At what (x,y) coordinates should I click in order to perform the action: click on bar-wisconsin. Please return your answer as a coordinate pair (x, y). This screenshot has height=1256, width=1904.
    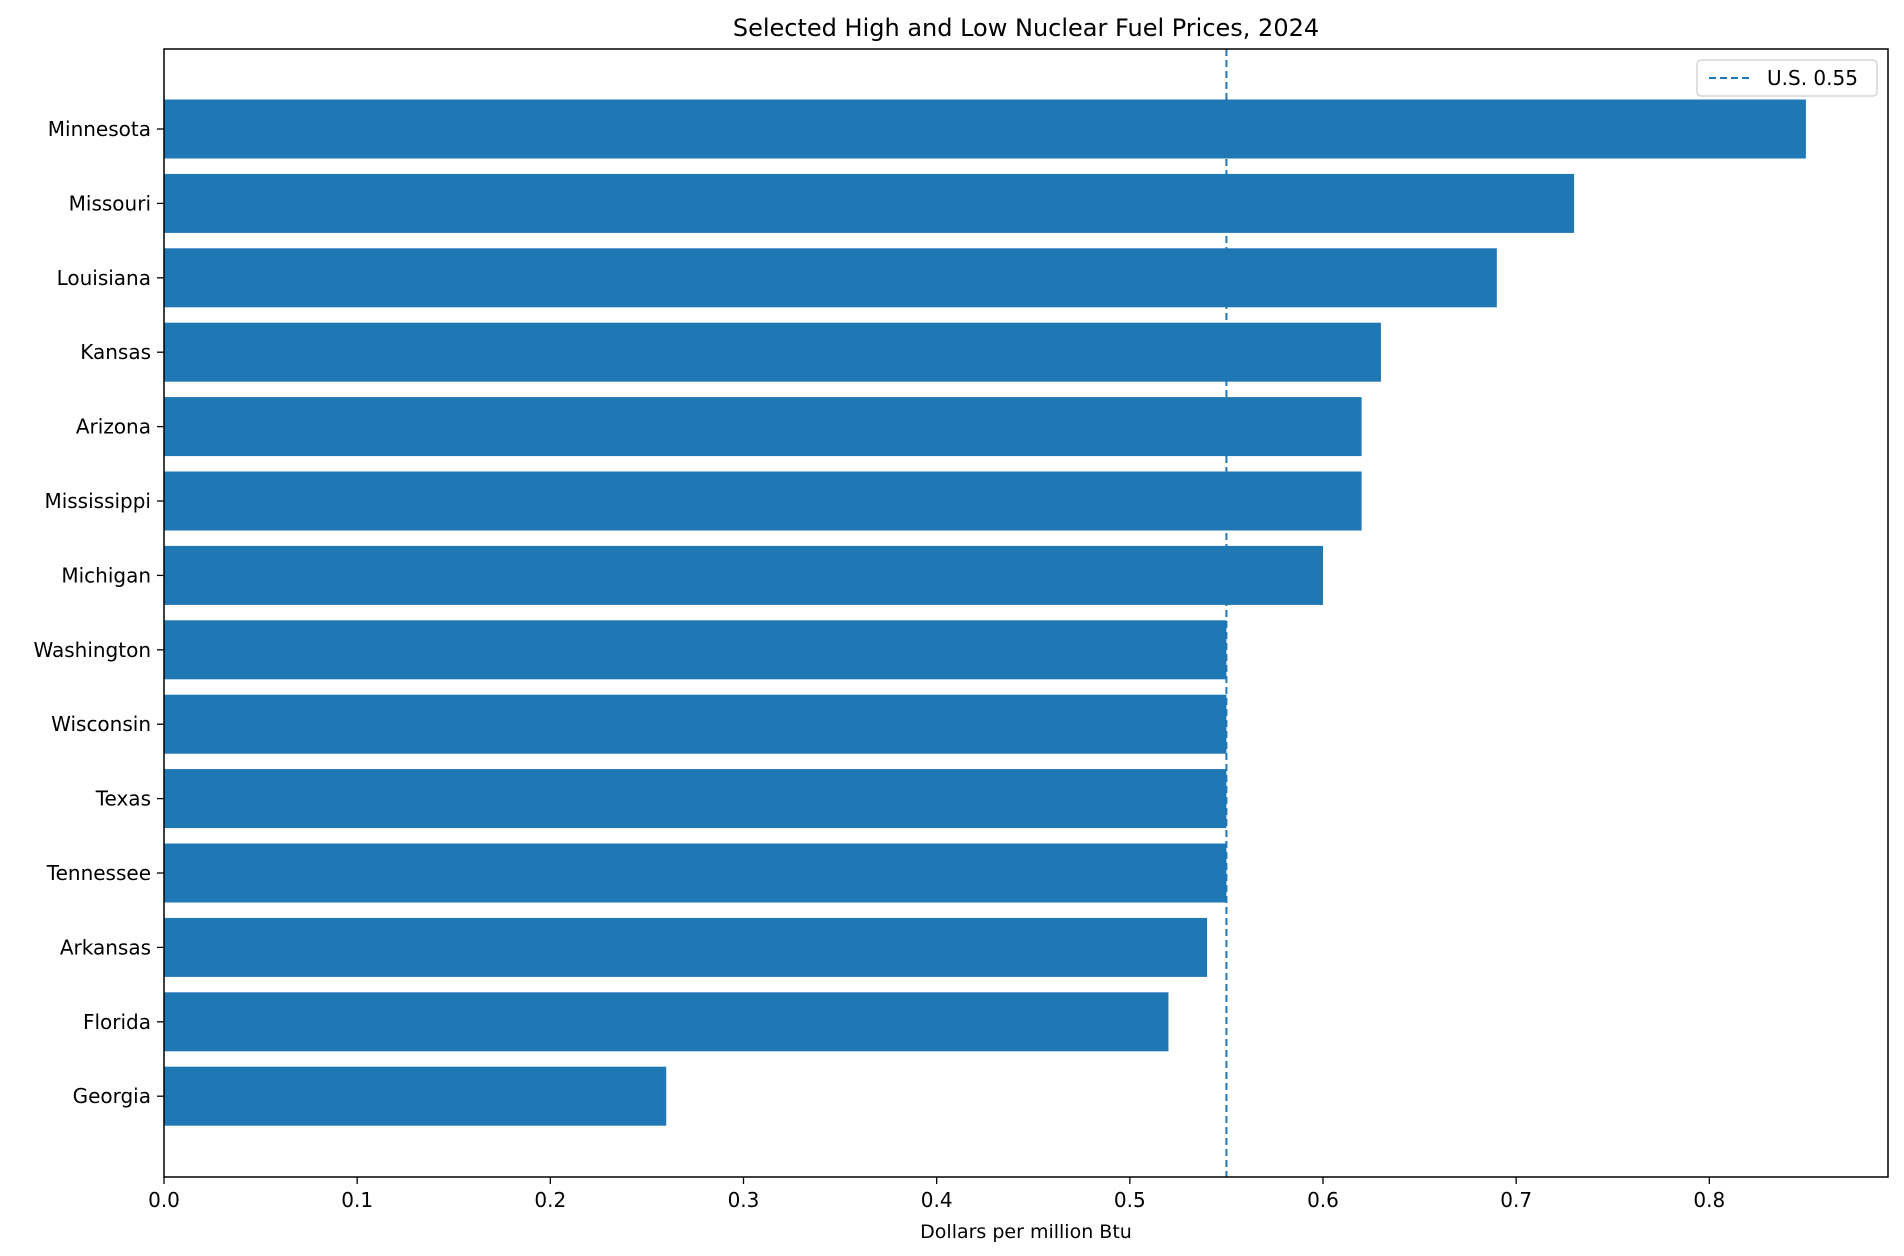
    Looking at the image, I should click on (695, 724).